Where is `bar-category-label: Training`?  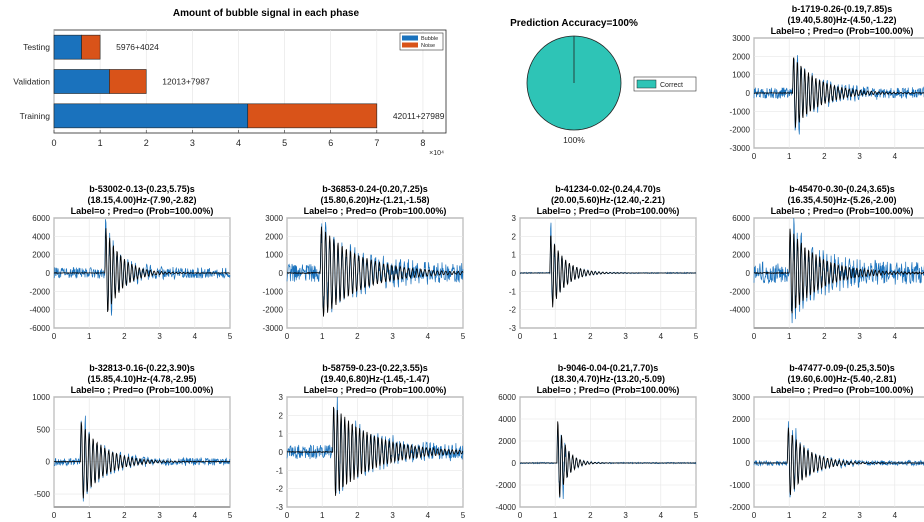 bar-category-label: Training is located at coordinates (35, 116).